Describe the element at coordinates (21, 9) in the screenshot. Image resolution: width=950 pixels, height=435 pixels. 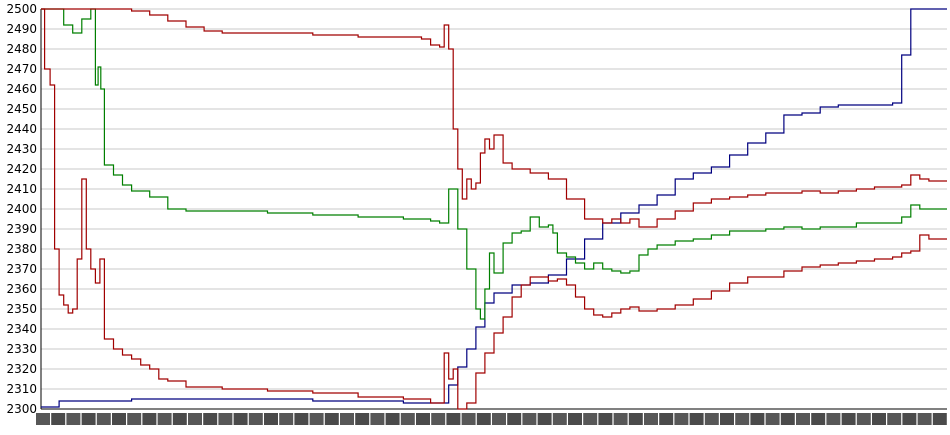
I see `y-tick-label-2500: 2500` at that location.